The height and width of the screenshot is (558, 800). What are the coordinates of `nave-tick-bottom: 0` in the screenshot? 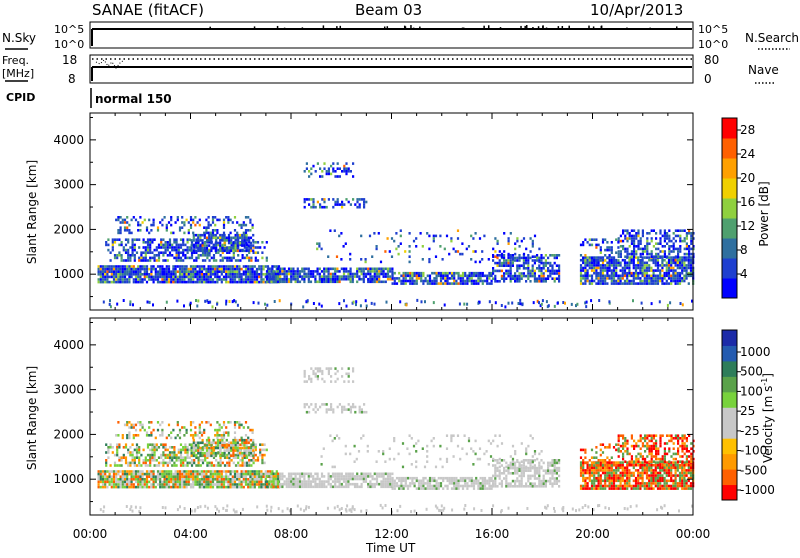 It's located at (708, 79).